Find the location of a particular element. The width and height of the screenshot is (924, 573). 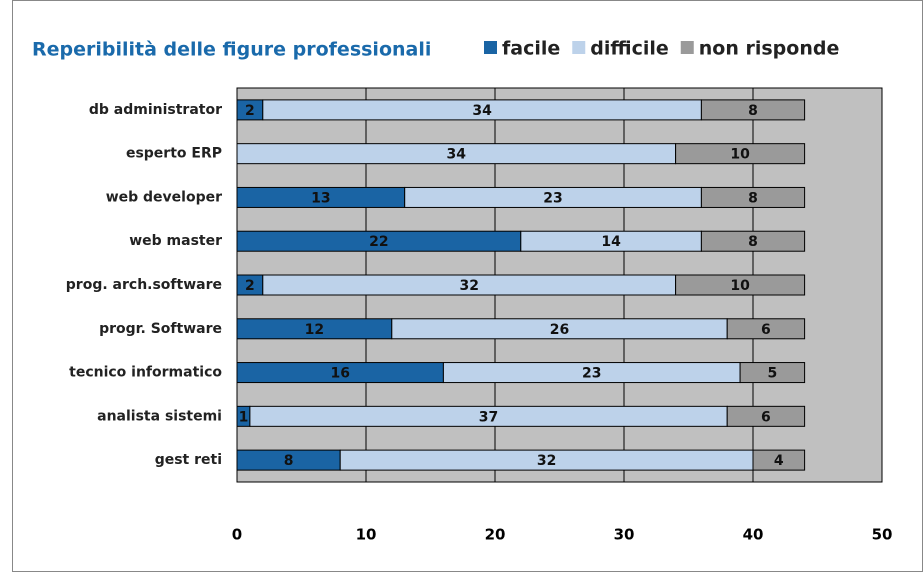

data-label: 16 is located at coordinates (339, 374).